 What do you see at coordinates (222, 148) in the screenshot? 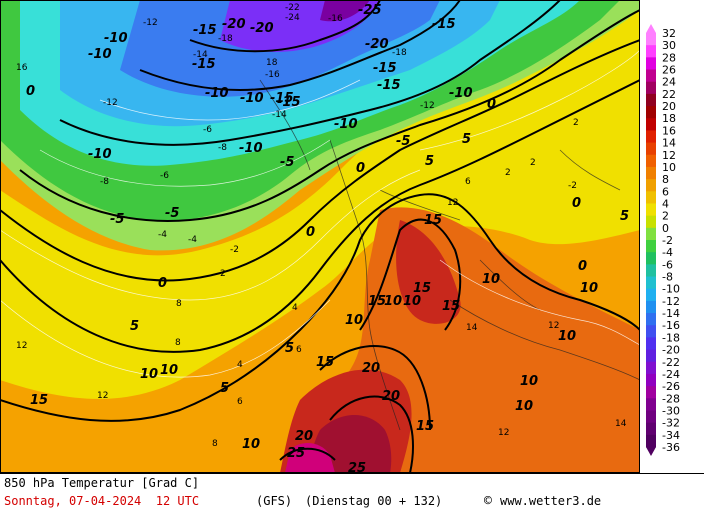
I see `value-label: -8` at bounding box center [222, 148].